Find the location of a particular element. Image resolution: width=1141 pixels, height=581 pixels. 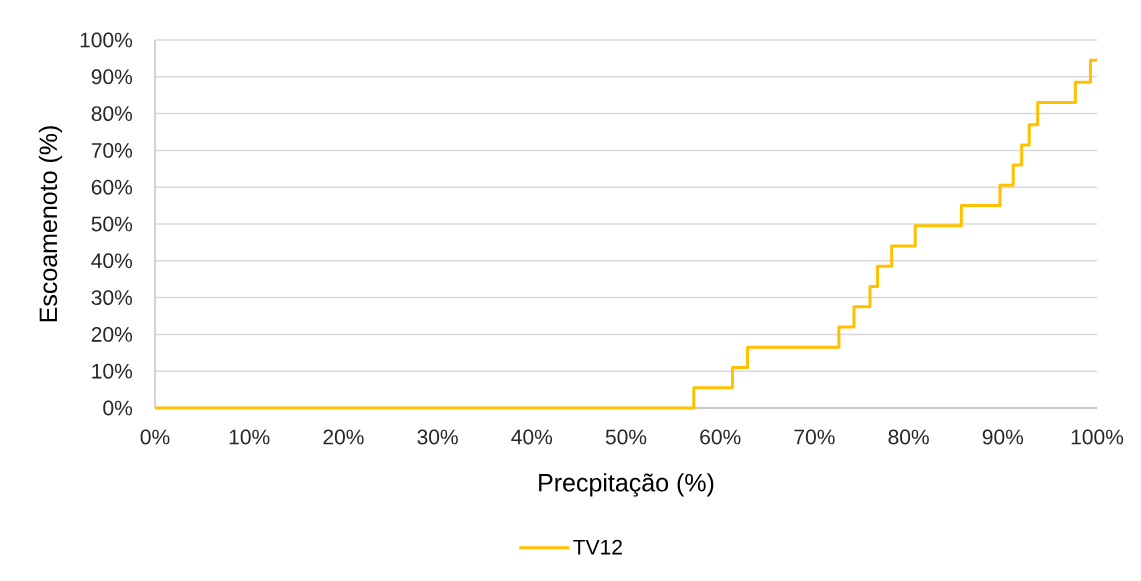

y-tick-label: 80% is located at coordinates (112, 114).